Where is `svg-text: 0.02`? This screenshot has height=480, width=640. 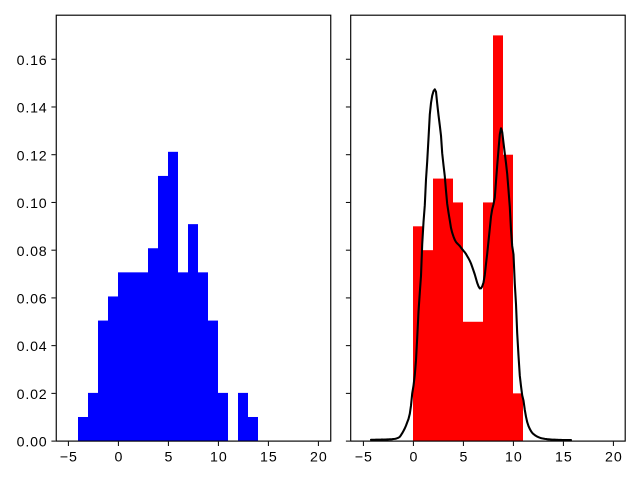
svg-text: 0.02 is located at coordinates (32, 395).